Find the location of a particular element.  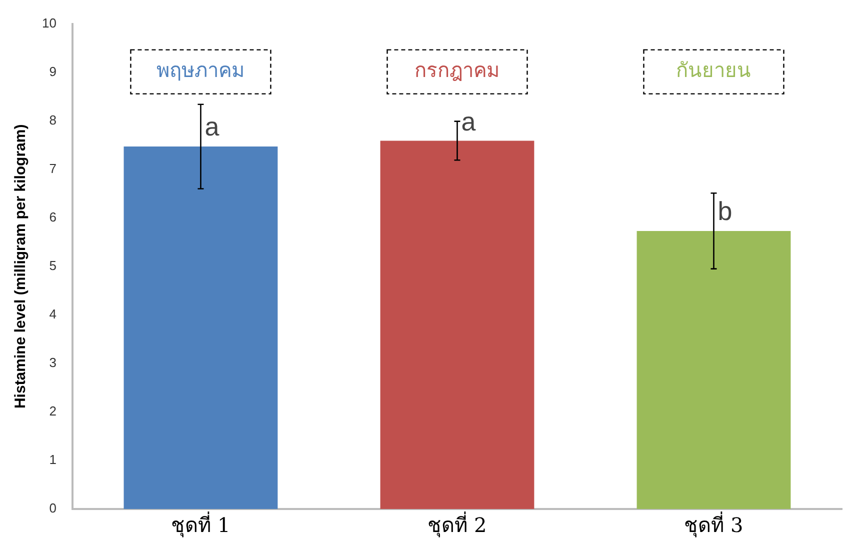

y-tick-label: 0 is located at coordinates (52, 508).